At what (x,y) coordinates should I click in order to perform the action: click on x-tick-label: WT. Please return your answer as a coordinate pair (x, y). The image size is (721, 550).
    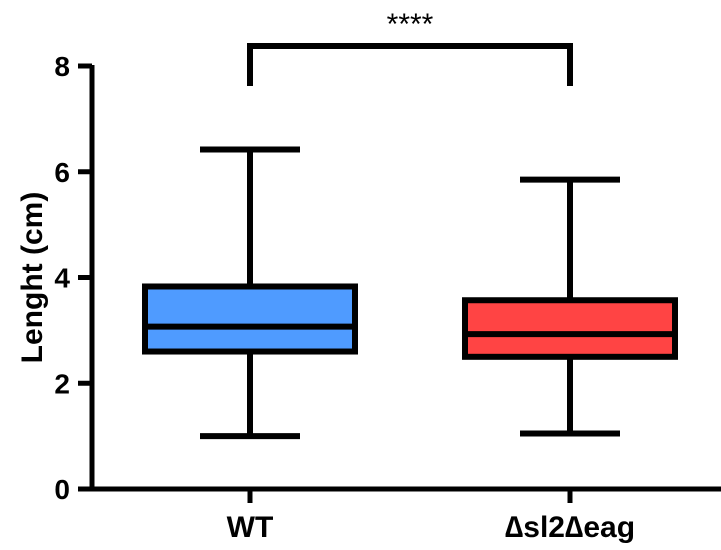
    Looking at the image, I should click on (250, 527).